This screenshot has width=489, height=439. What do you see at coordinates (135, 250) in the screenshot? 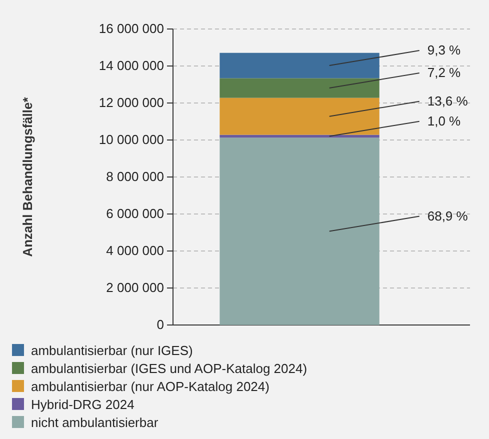
I see `y-tick-label: 4 000 000` at bounding box center [135, 250].